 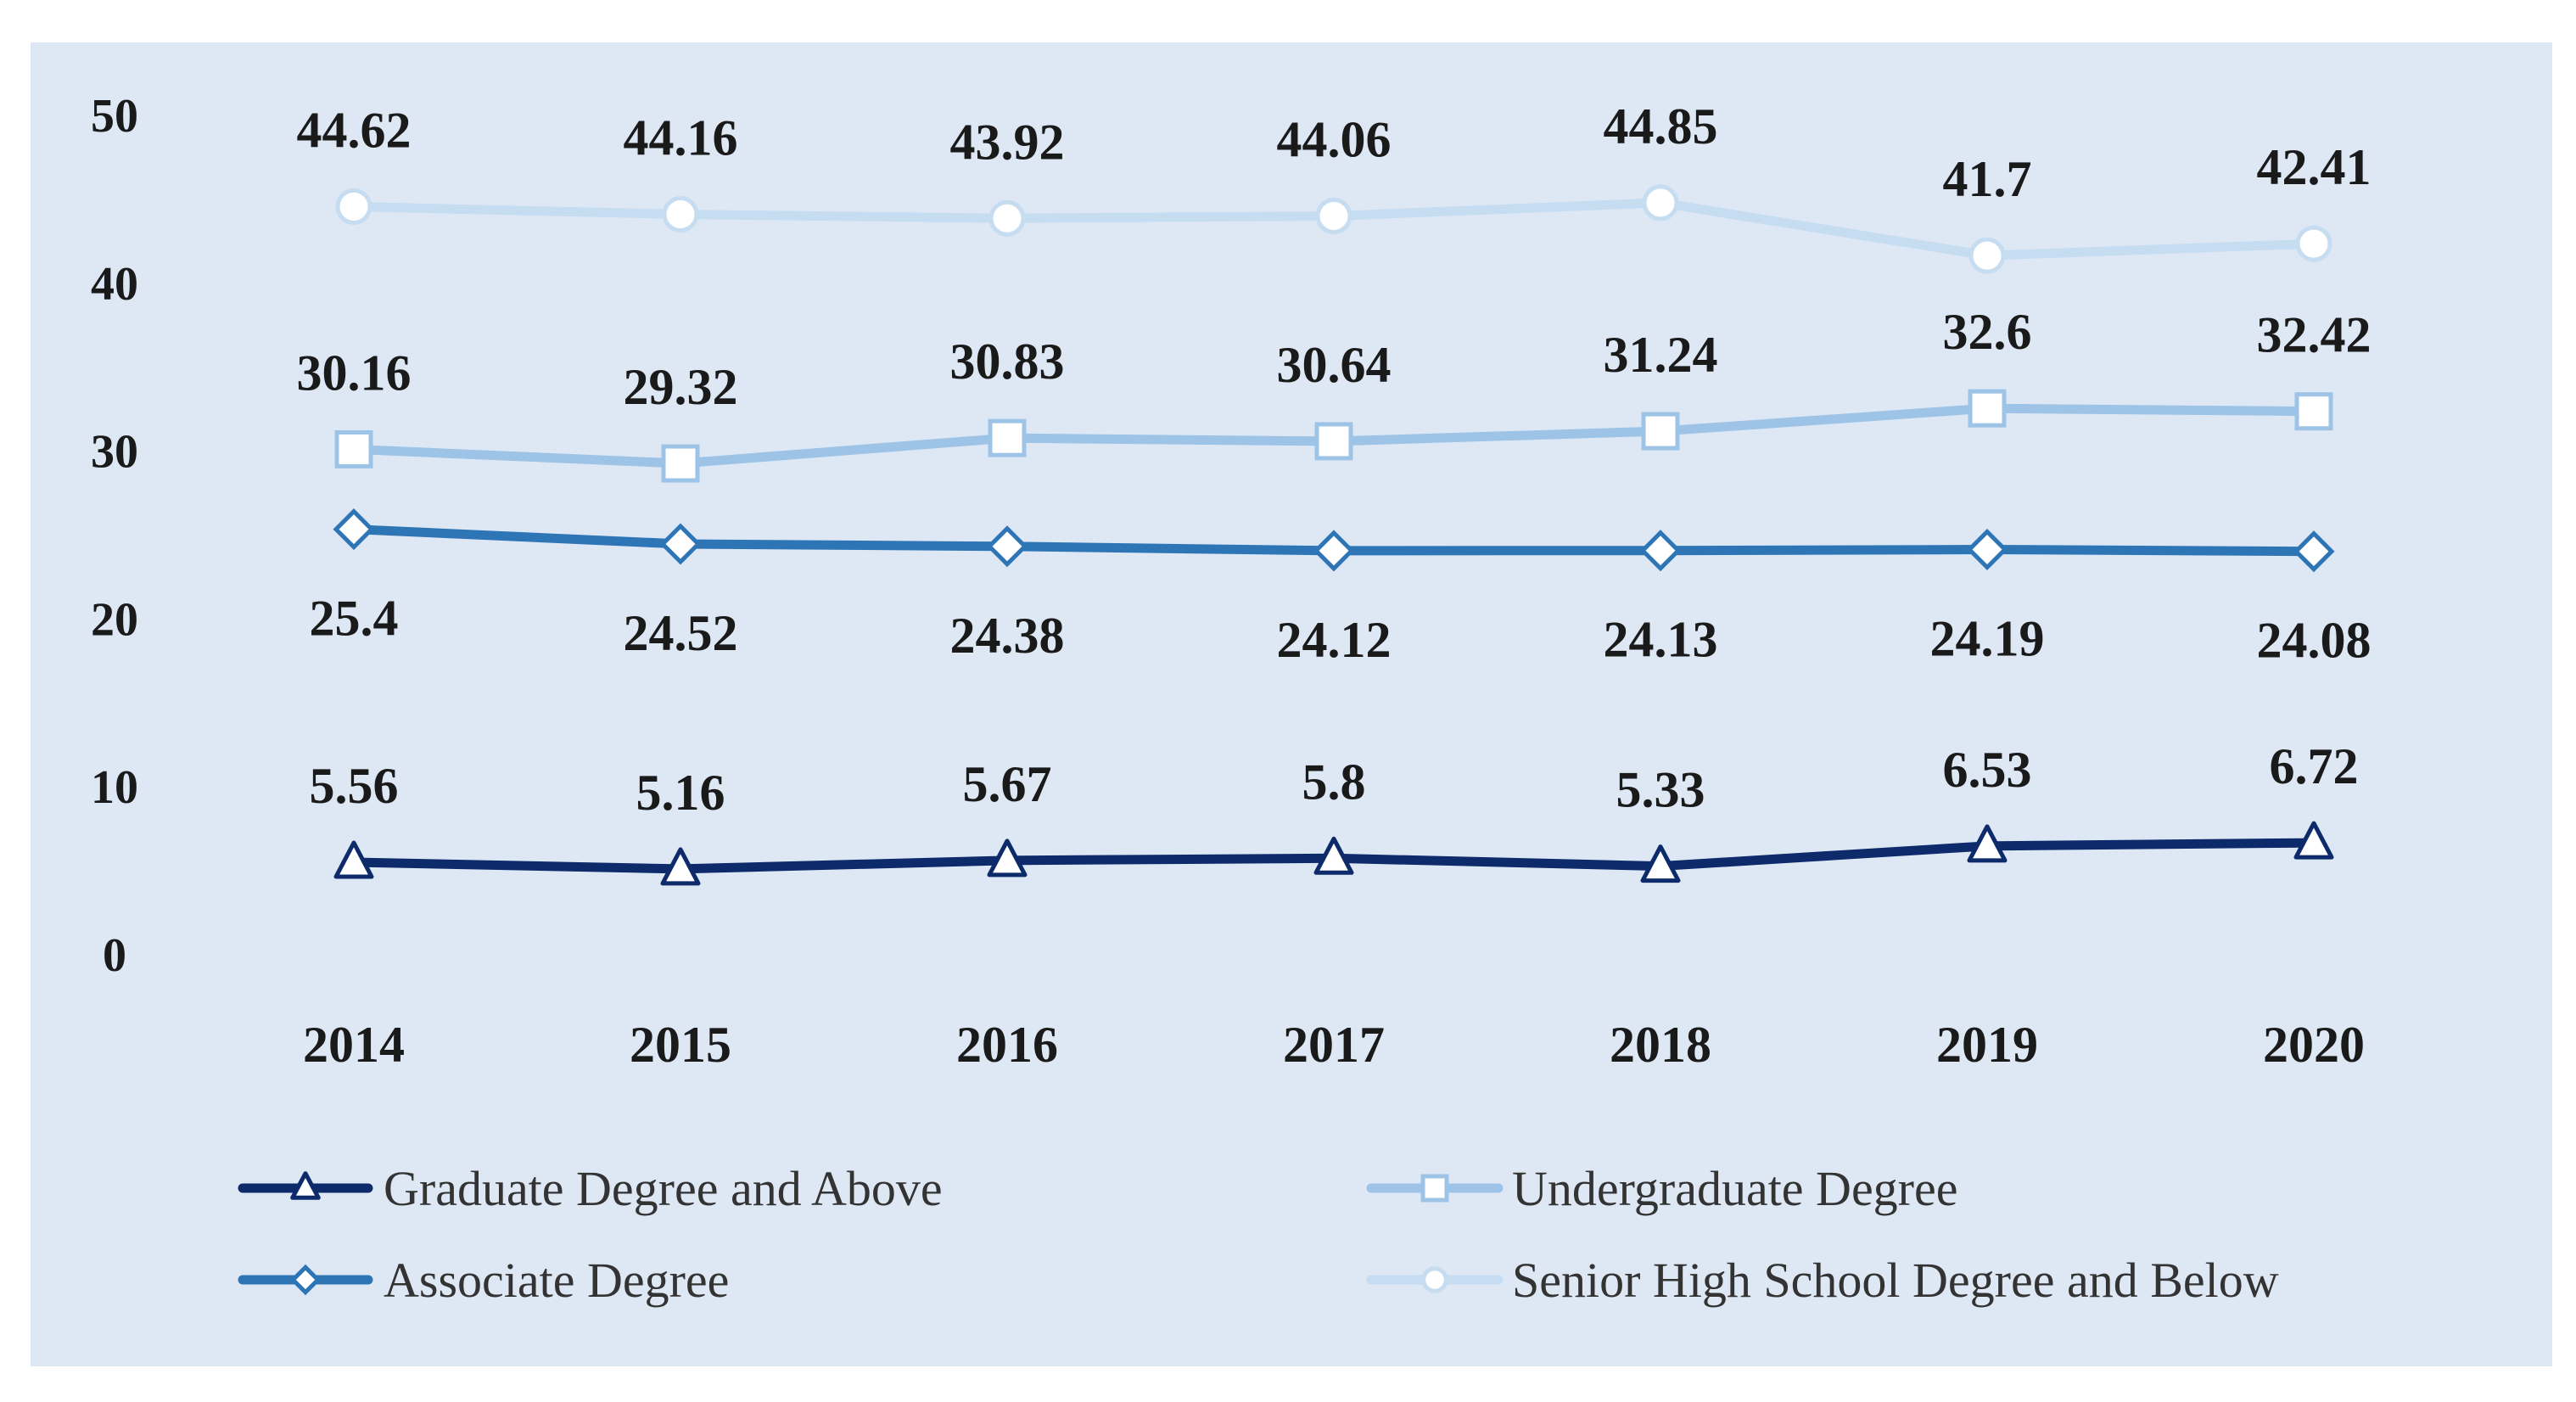 What do you see at coordinates (2314, 766) in the screenshot?
I see `data-label: 6.72` at bounding box center [2314, 766].